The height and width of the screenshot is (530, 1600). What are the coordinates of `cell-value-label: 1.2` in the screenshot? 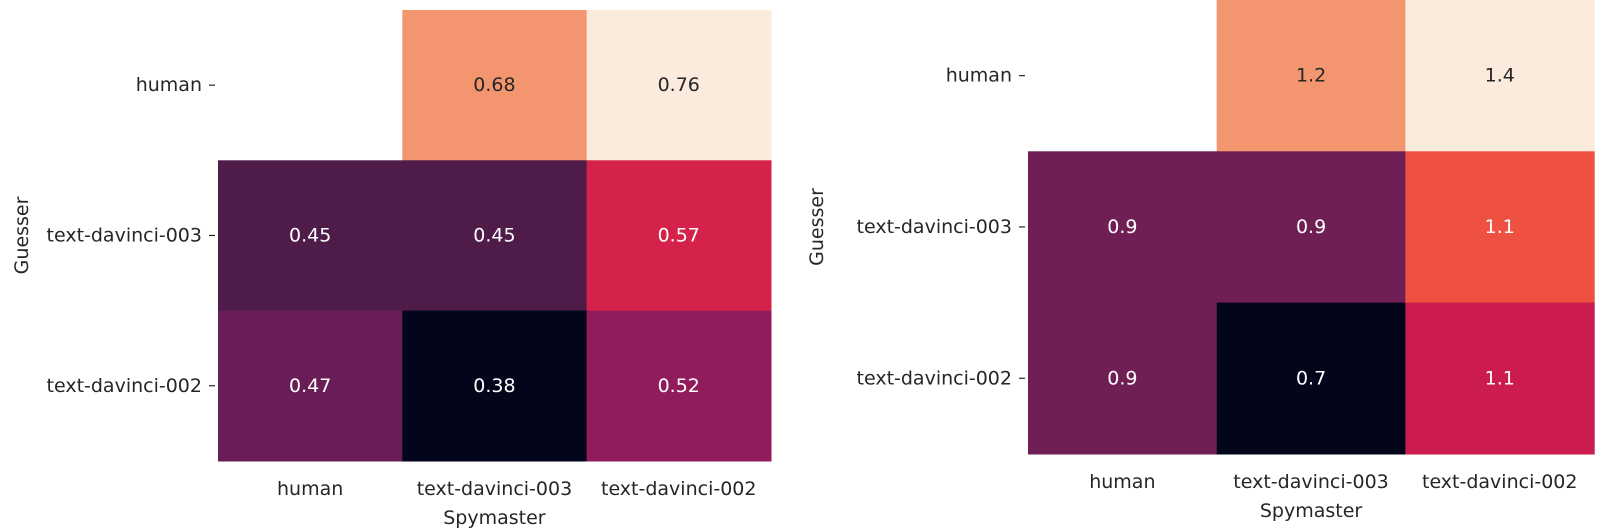 It's located at (1311, 76).